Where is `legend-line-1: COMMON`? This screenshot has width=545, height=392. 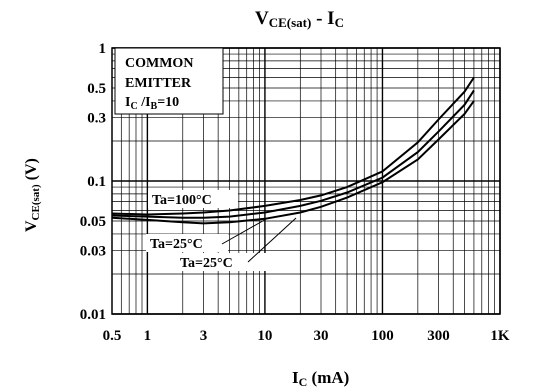 legend-line-1: COMMON is located at coordinates (159, 63).